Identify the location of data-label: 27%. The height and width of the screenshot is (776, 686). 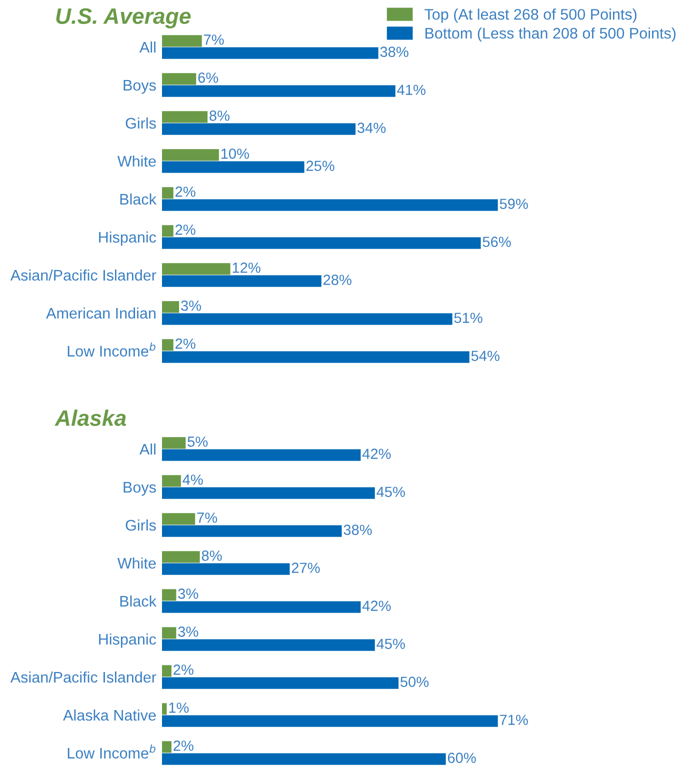
(306, 567).